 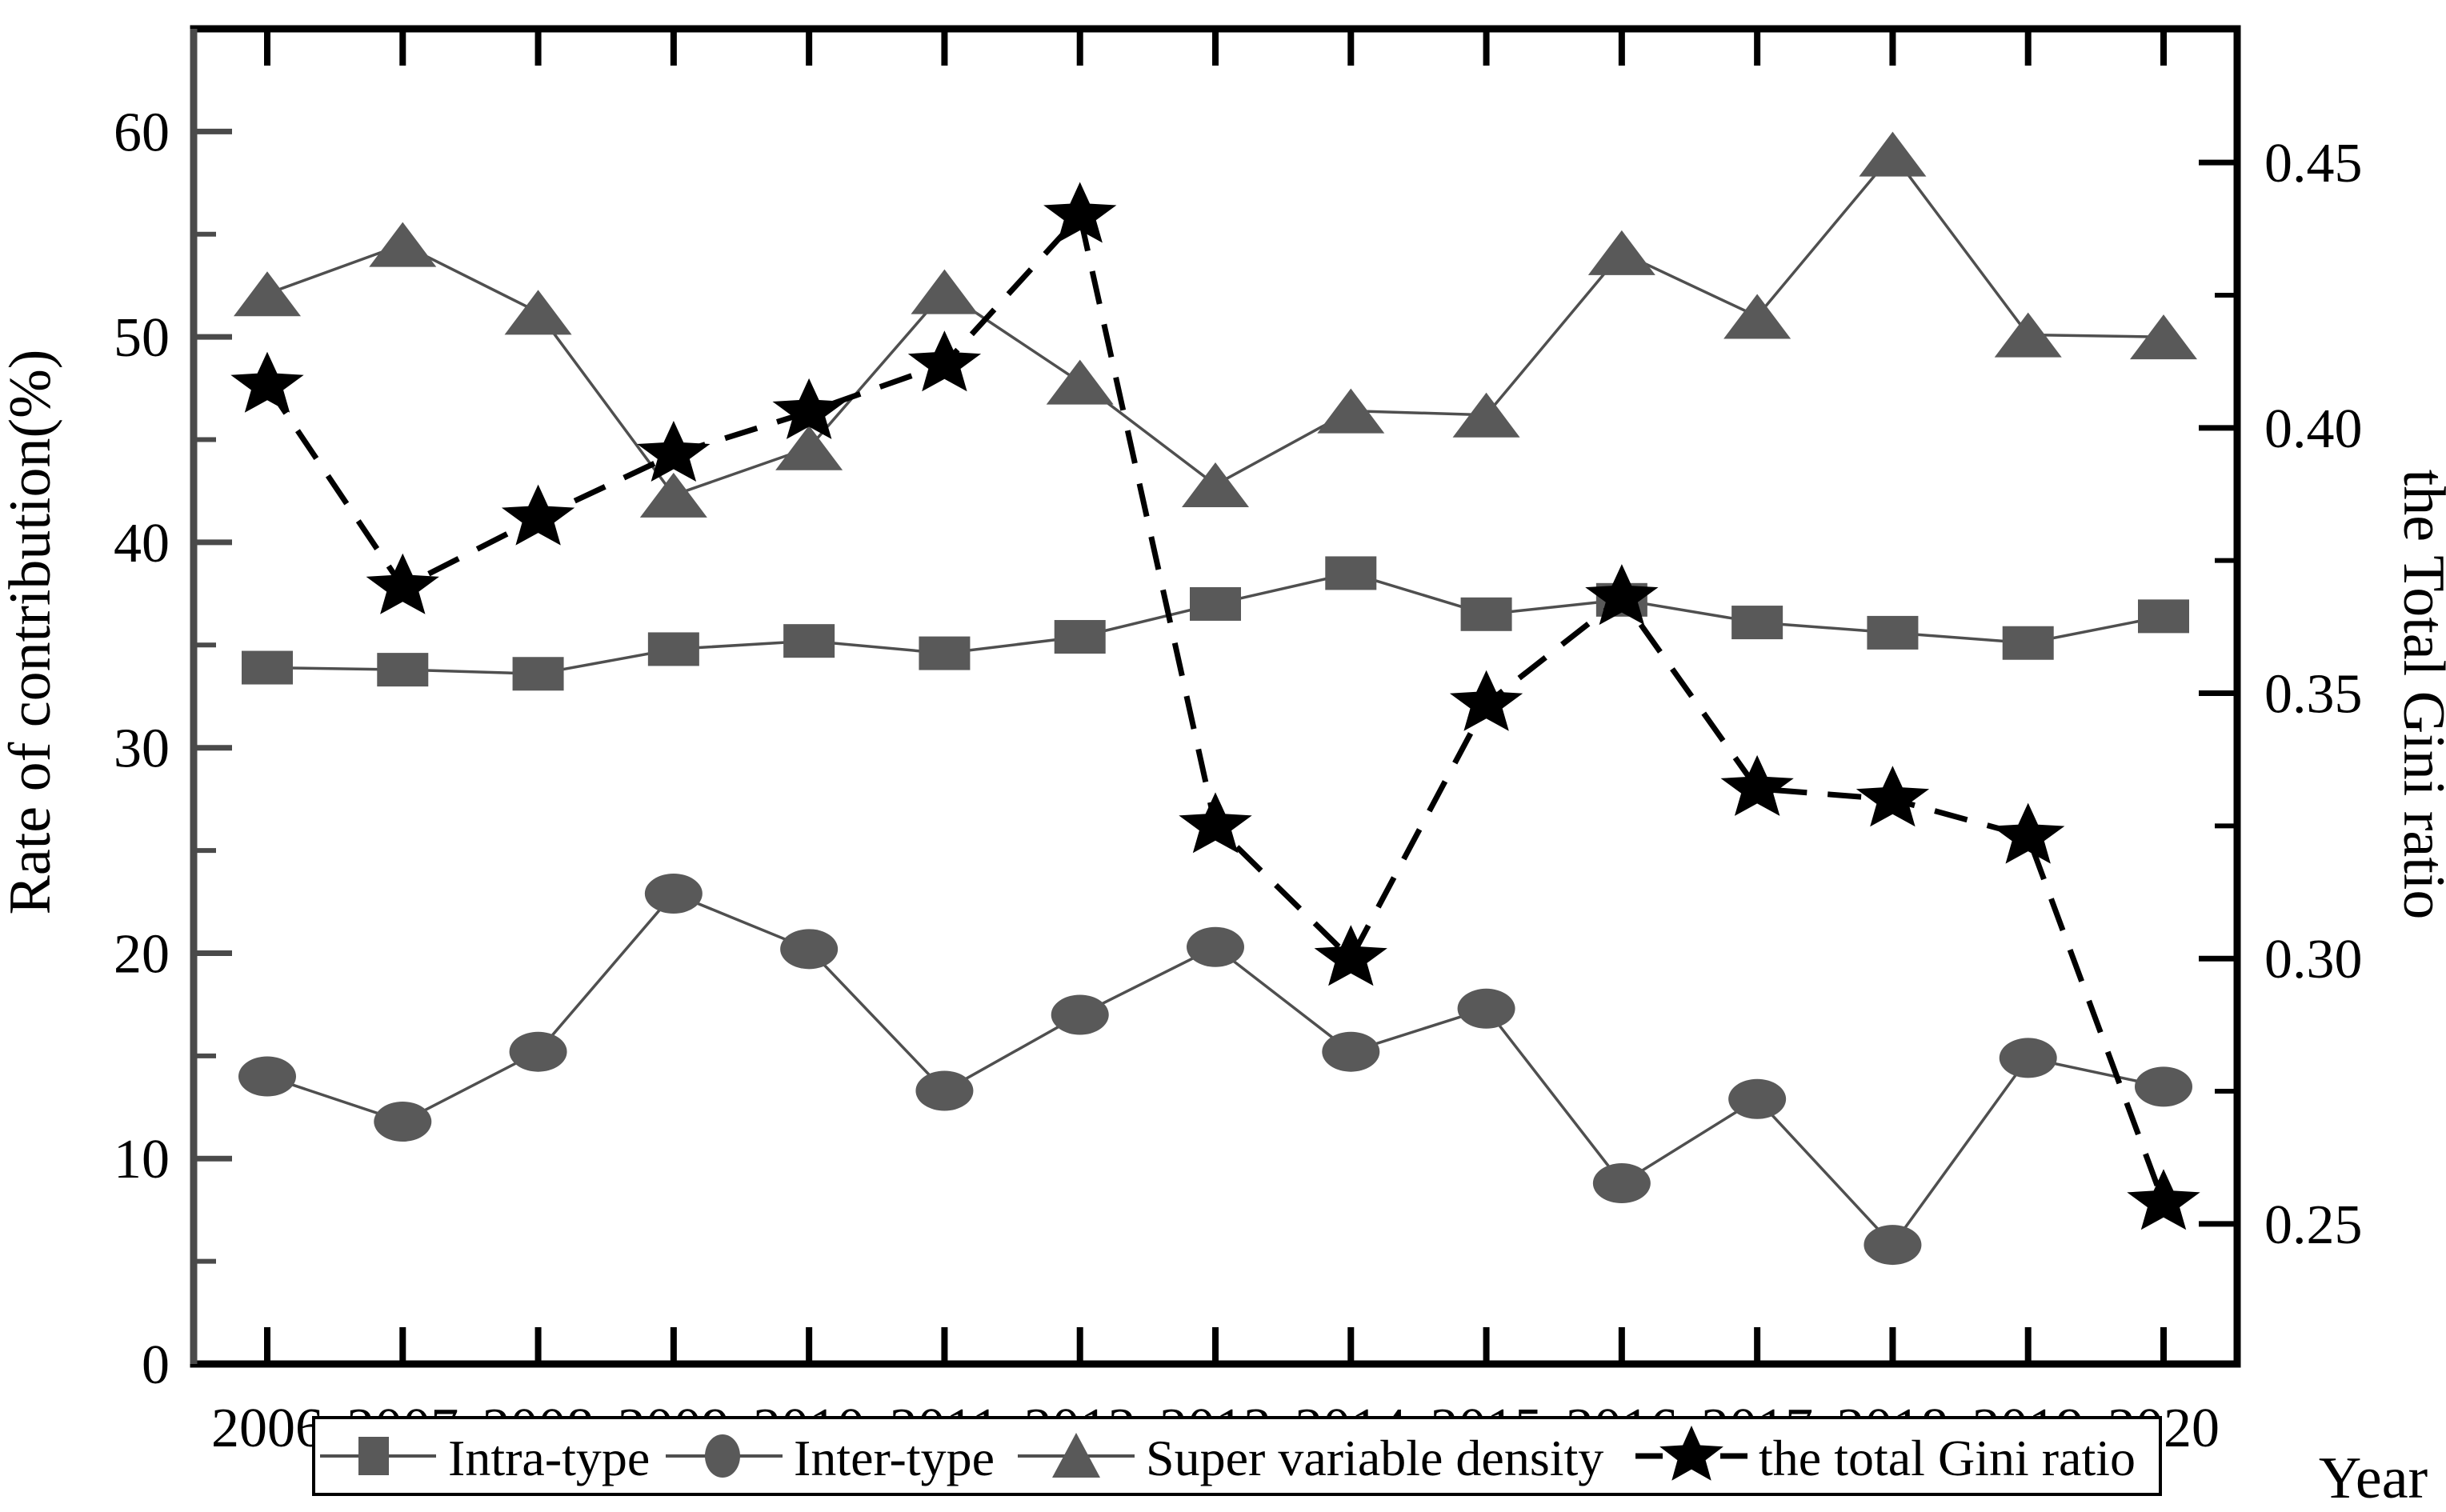 What do you see at coordinates (1893, 154) in the screenshot?
I see `marker-triangle-2018` at bounding box center [1893, 154].